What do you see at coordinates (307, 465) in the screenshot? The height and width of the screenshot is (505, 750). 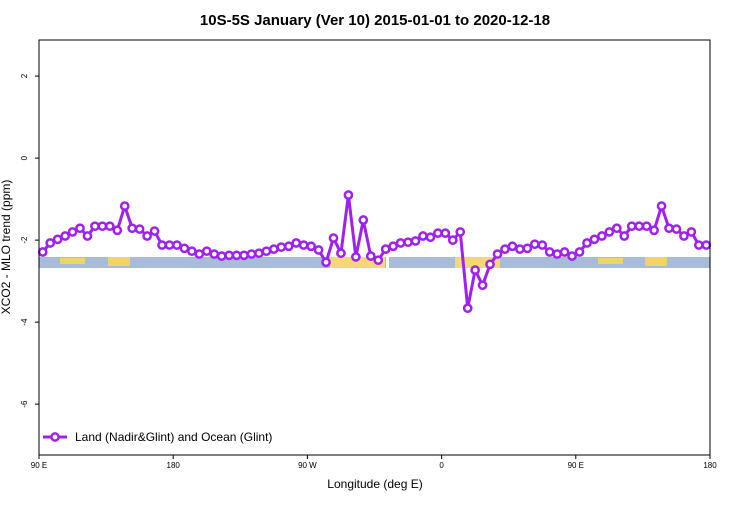 I see `x-tick-label: 90 W` at bounding box center [307, 465].